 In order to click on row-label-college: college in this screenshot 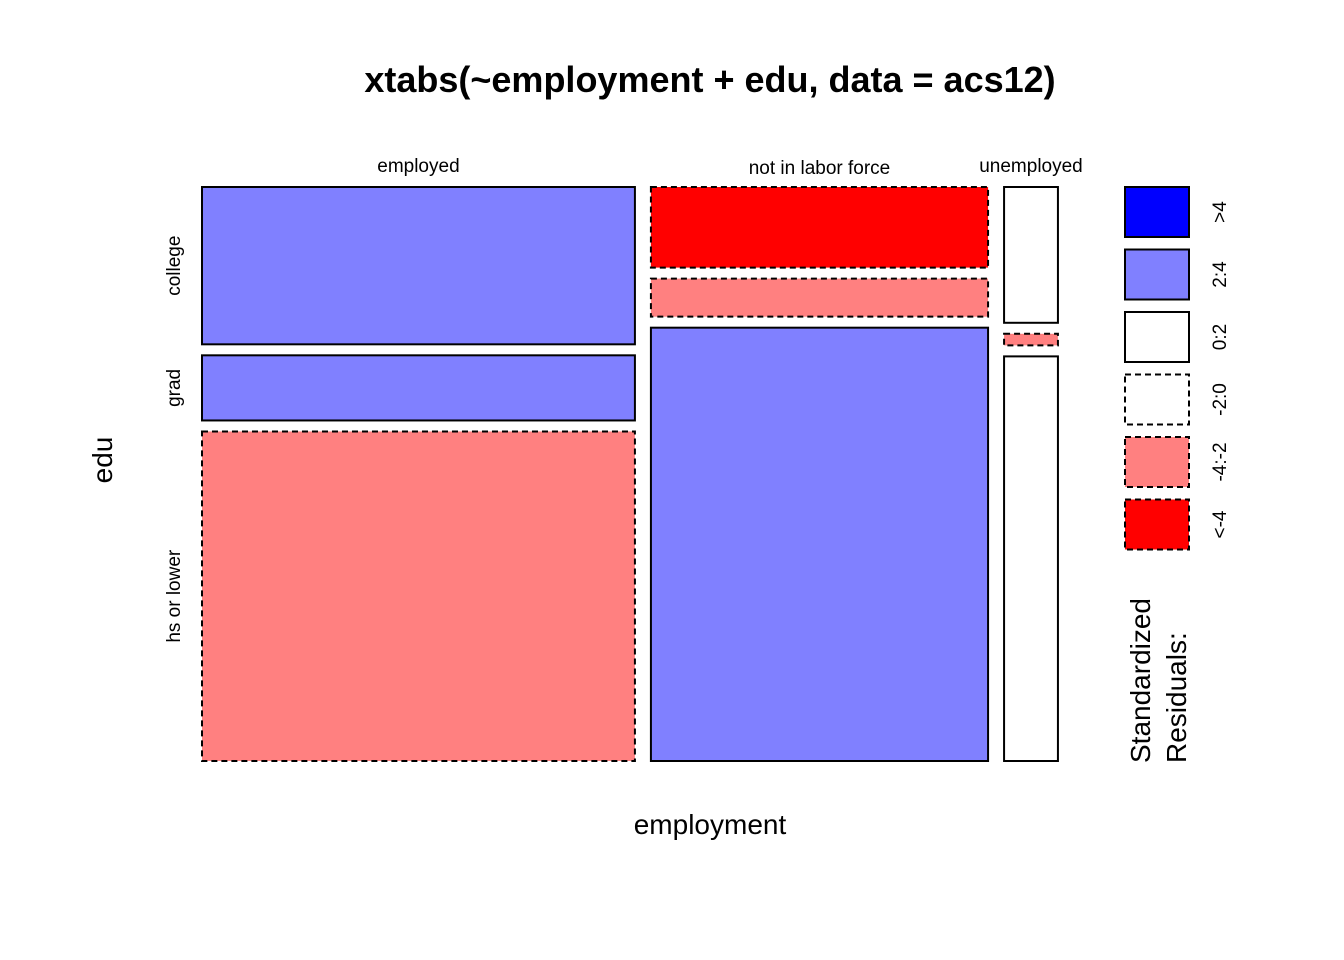, I will do `click(174, 266)`.